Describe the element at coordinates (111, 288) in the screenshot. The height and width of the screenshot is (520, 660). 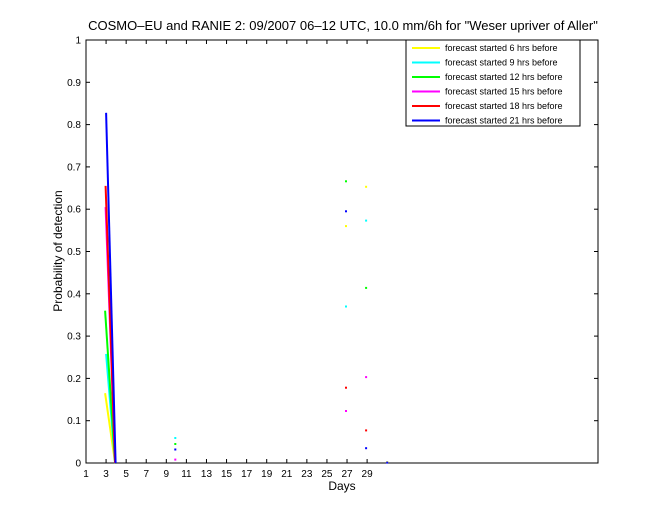
I see `series-line` at that location.